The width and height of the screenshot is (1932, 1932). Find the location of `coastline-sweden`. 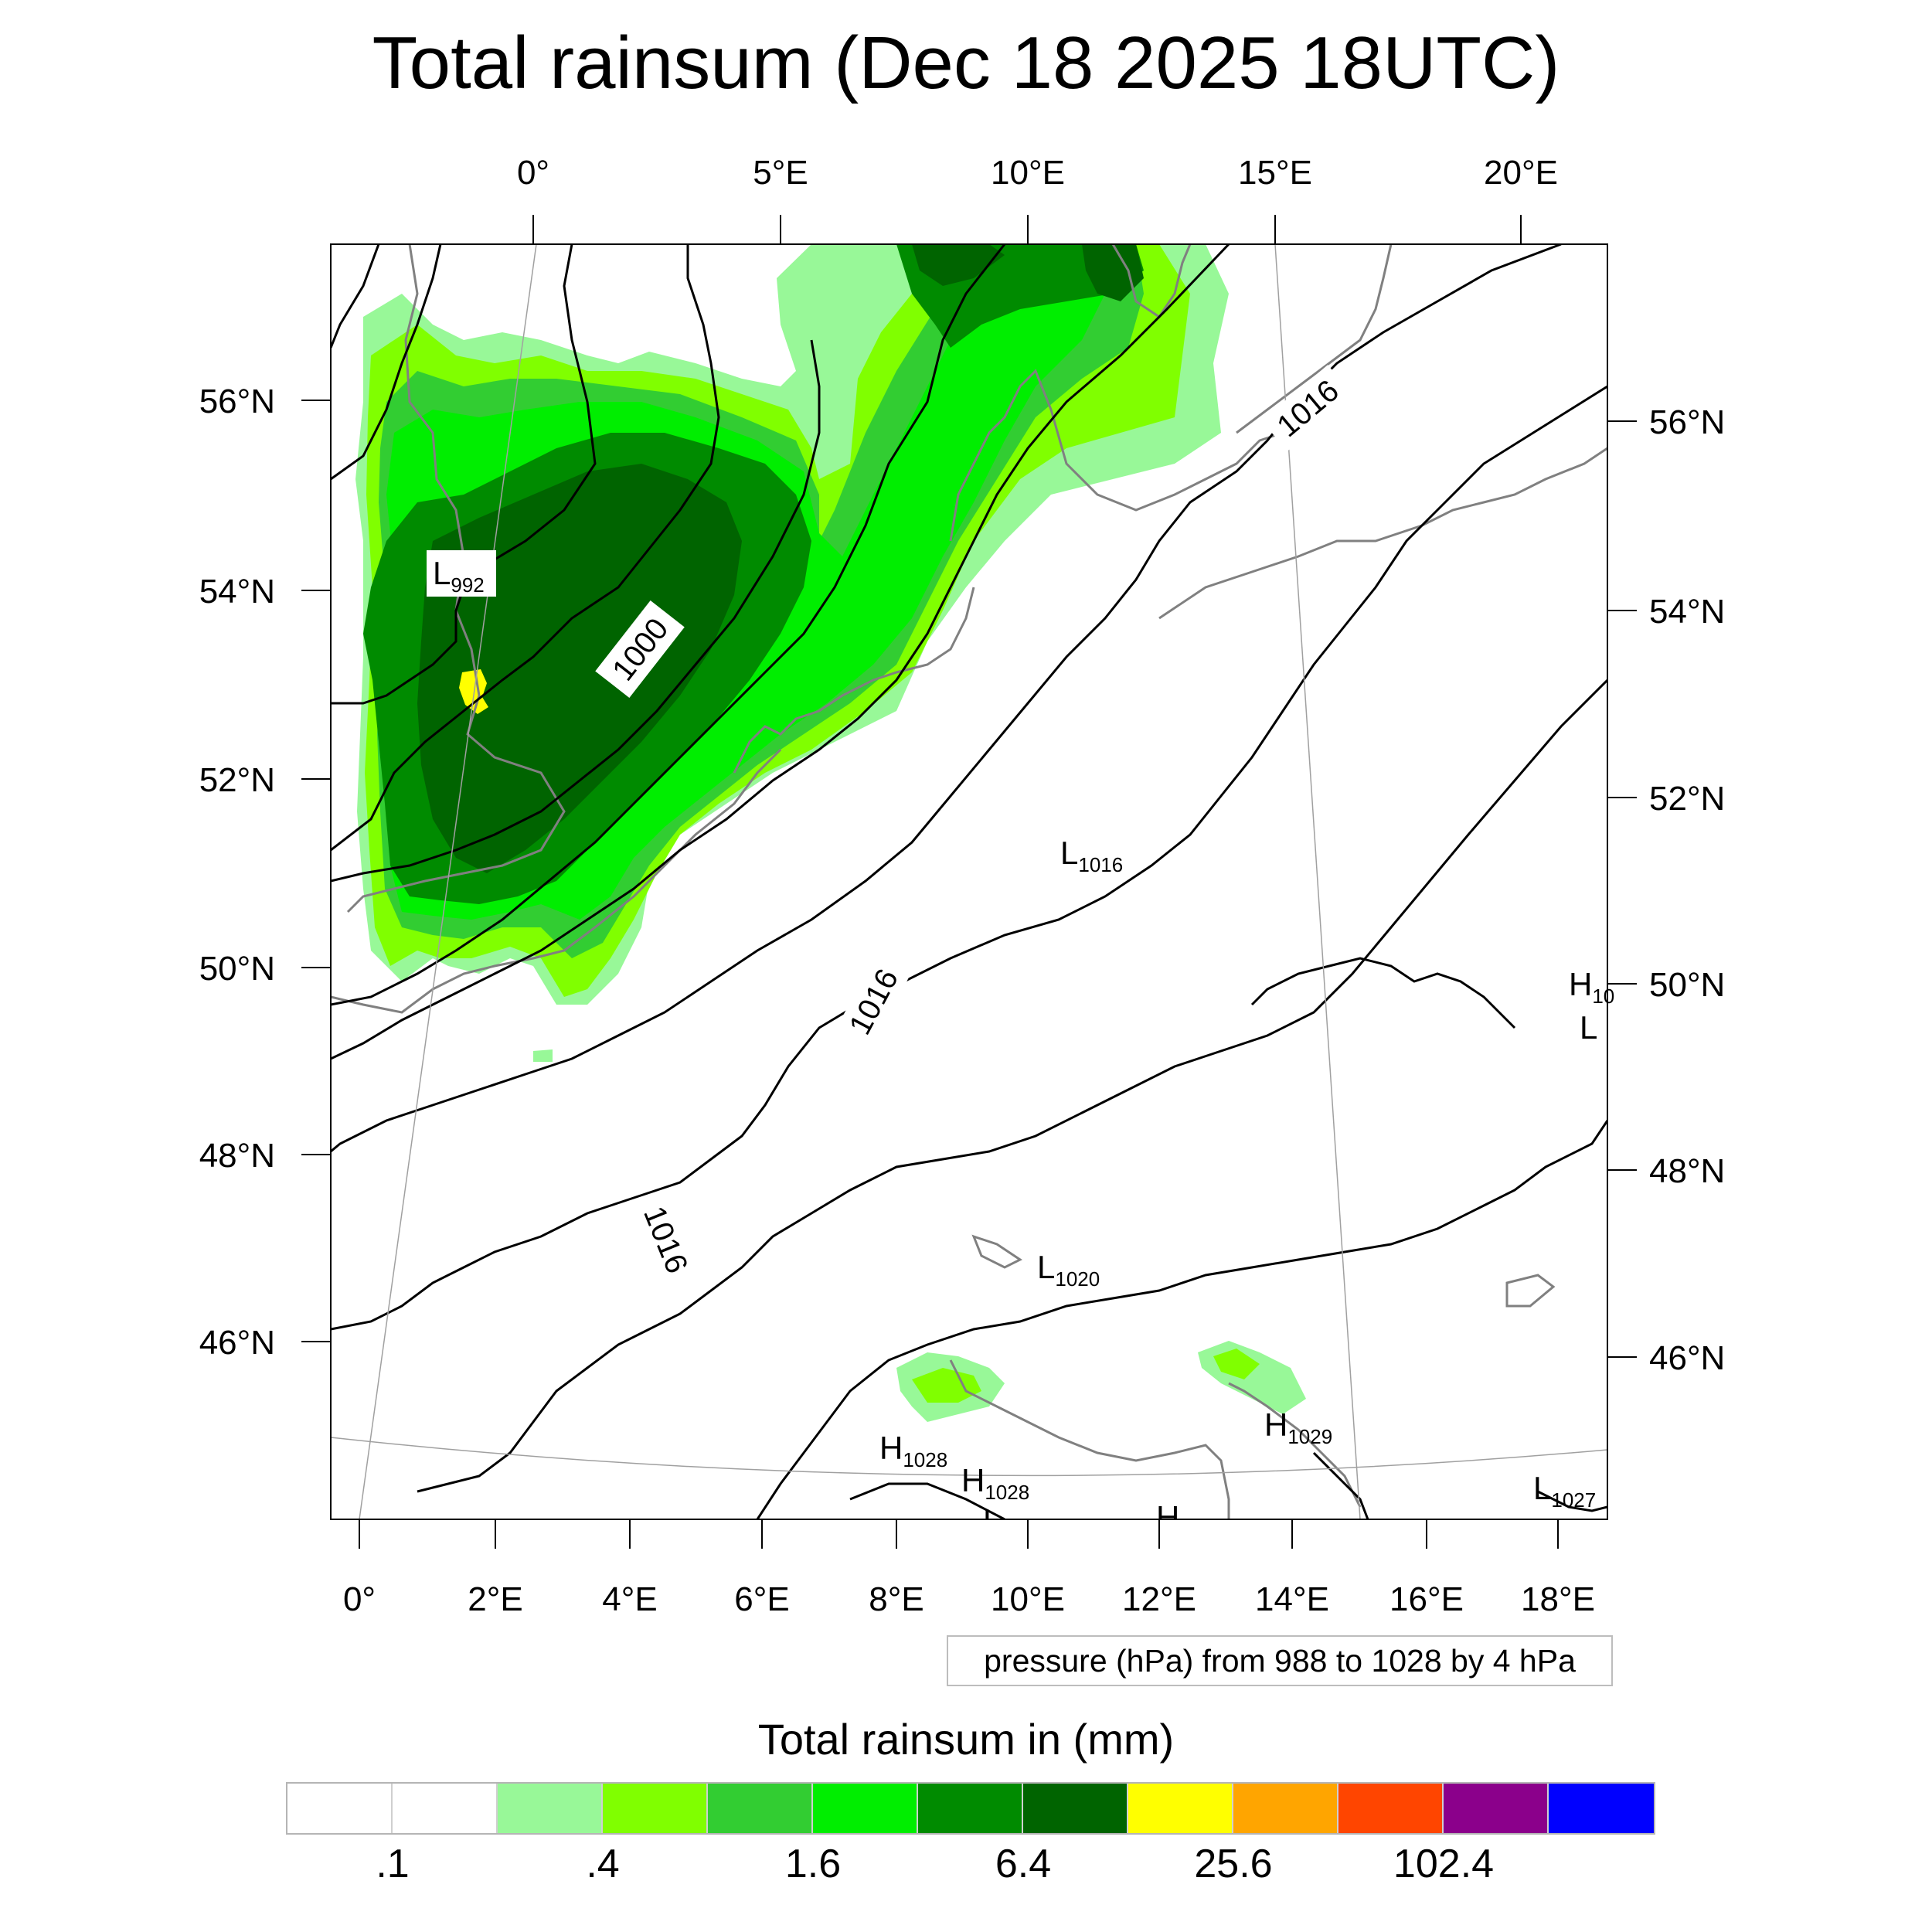

coastline-sweden is located at coordinates (1314, 339).